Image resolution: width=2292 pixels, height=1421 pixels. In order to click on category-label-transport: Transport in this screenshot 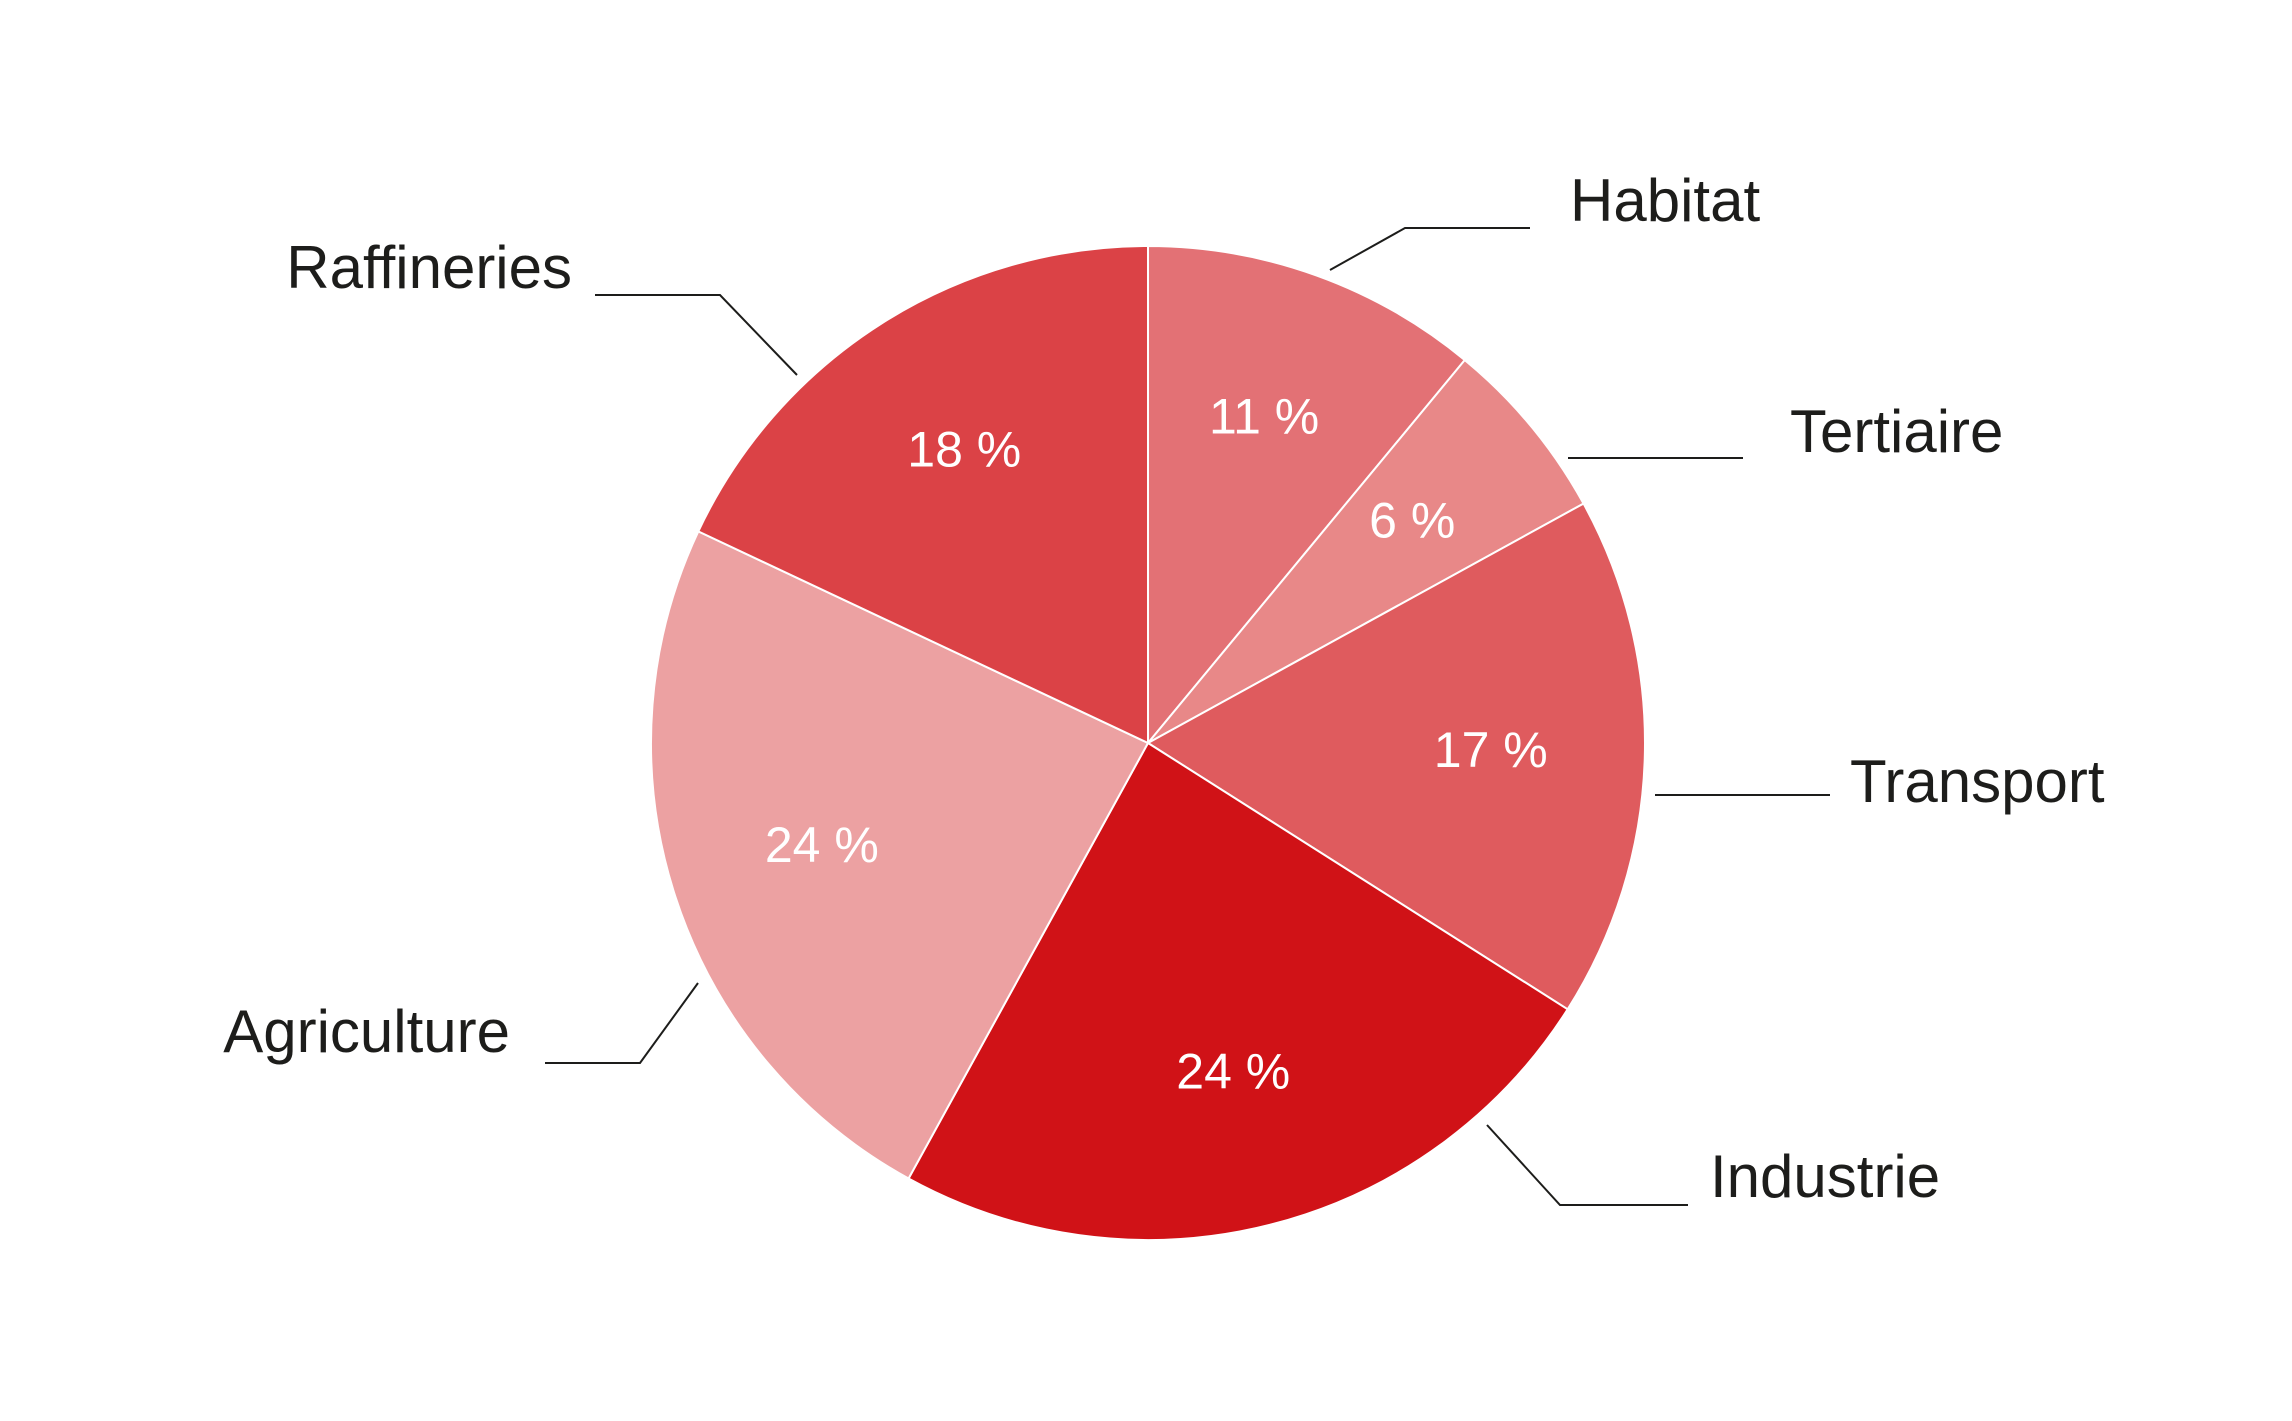, I will do `click(1977, 781)`.